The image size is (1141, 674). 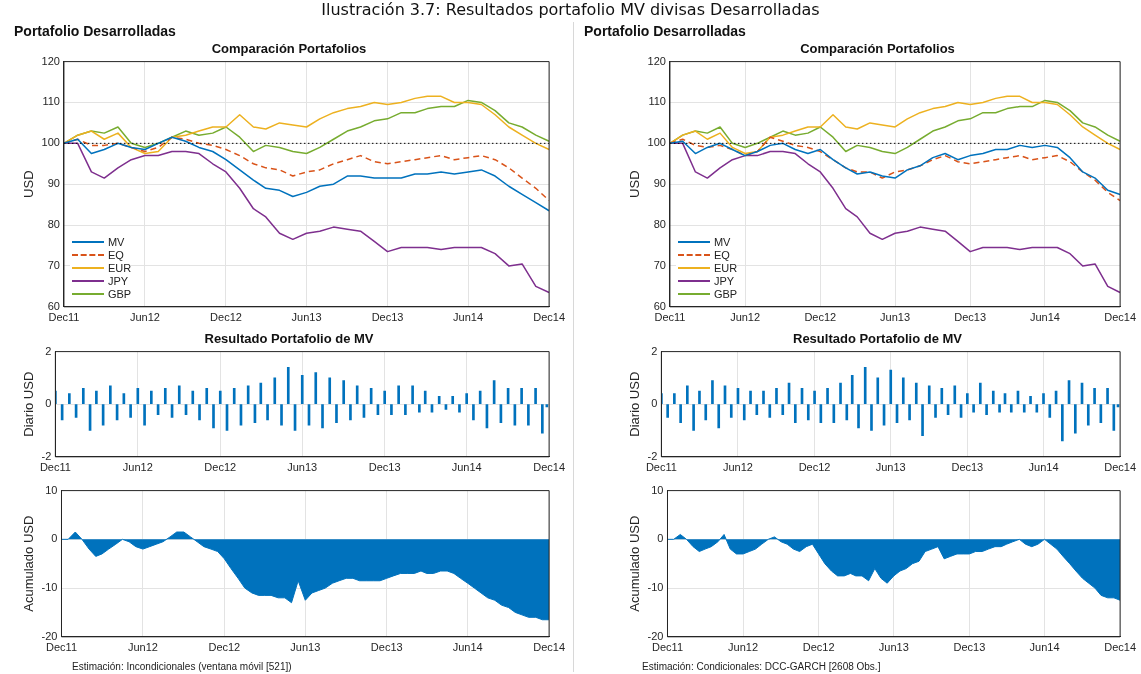 What do you see at coordinates (761, 667) in the screenshot?
I see `text: Estimación: Condicionales: DCC-GARCH [2608 Obs.]` at bounding box center [761, 667].